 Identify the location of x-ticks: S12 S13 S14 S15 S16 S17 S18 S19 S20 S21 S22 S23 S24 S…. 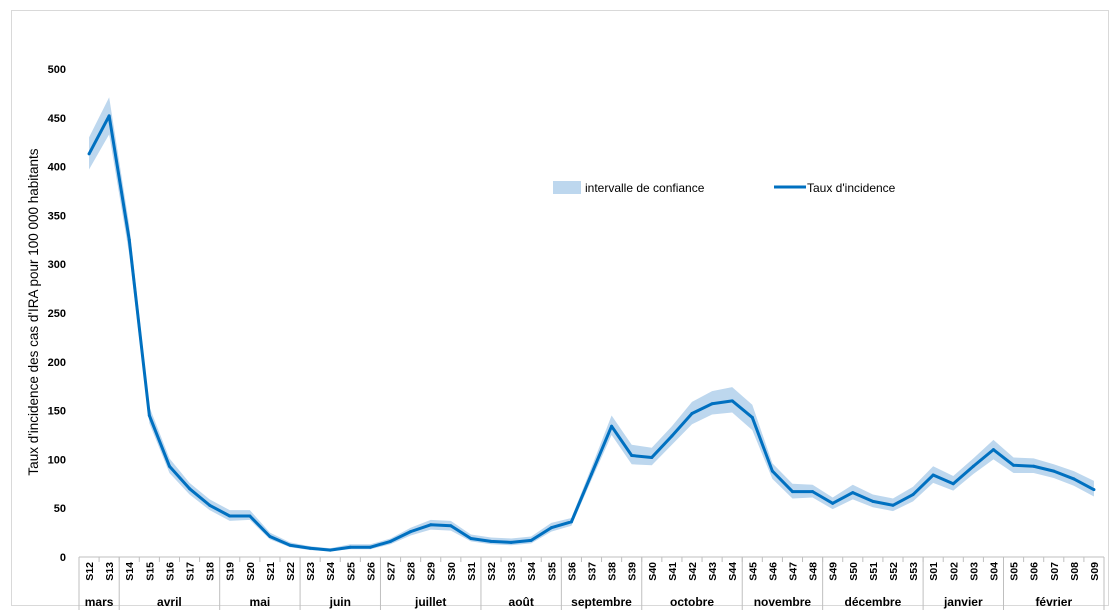
(592, 571).